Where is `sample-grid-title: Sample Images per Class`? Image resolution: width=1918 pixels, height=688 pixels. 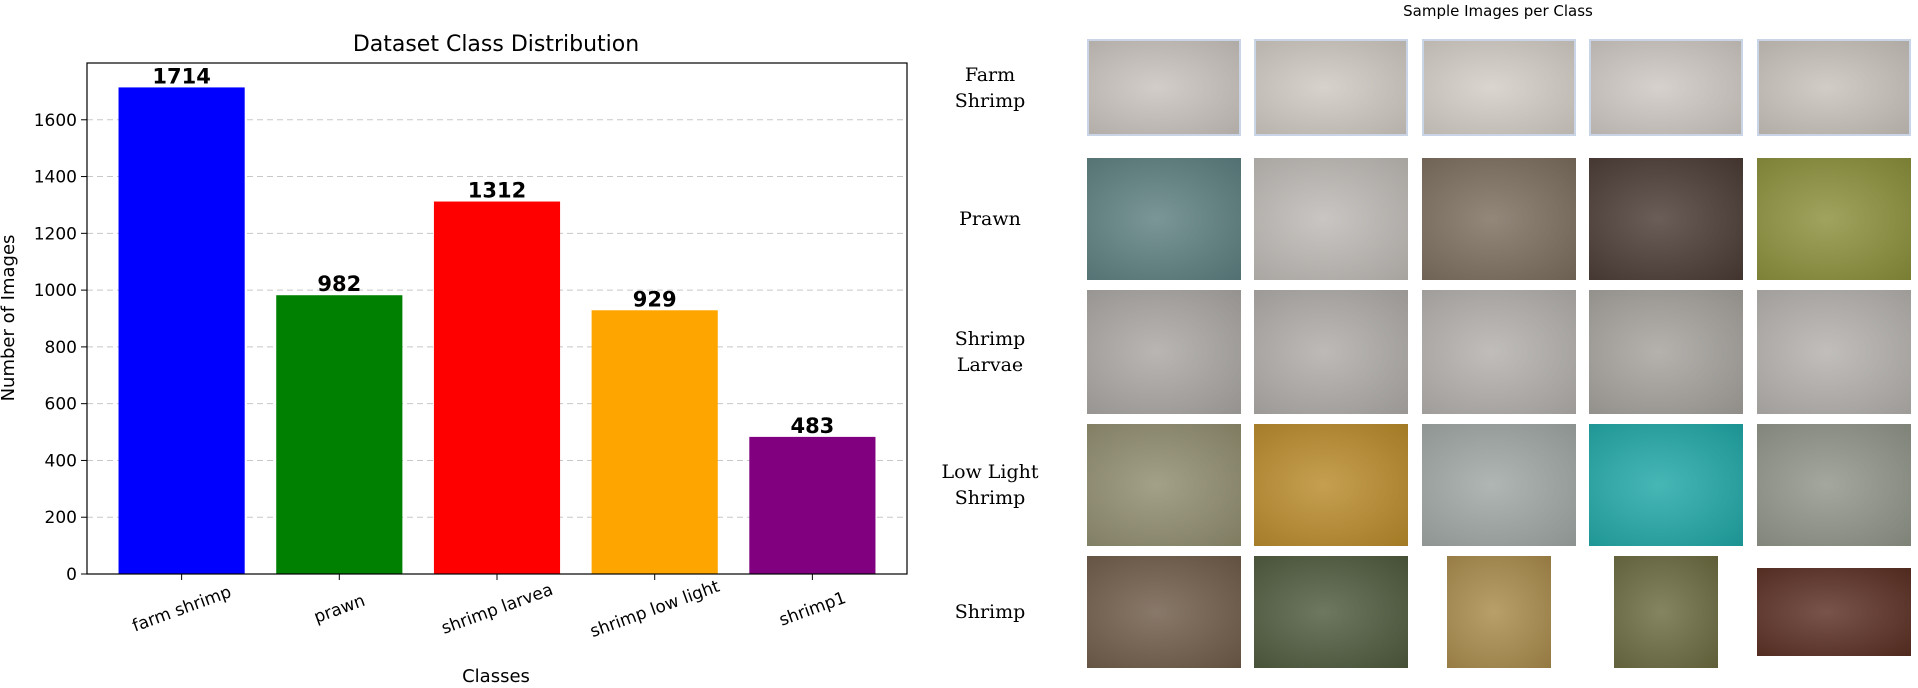
sample-grid-title: Sample Images per Class is located at coordinates (1498, 11).